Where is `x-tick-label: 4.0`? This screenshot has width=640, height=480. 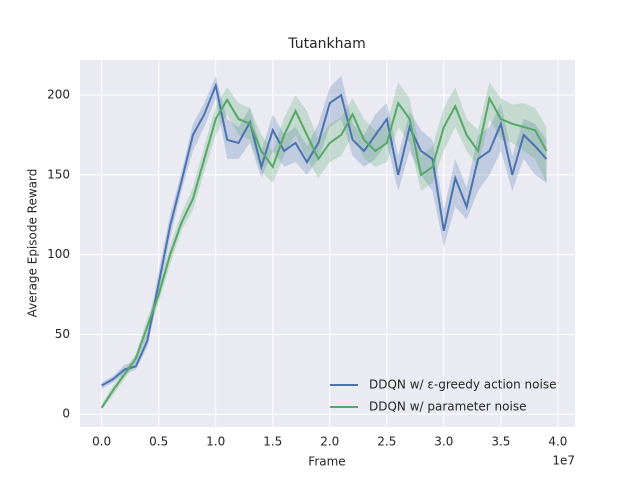
x-tick-label: 4.0 is located at coordinates (557, 442).